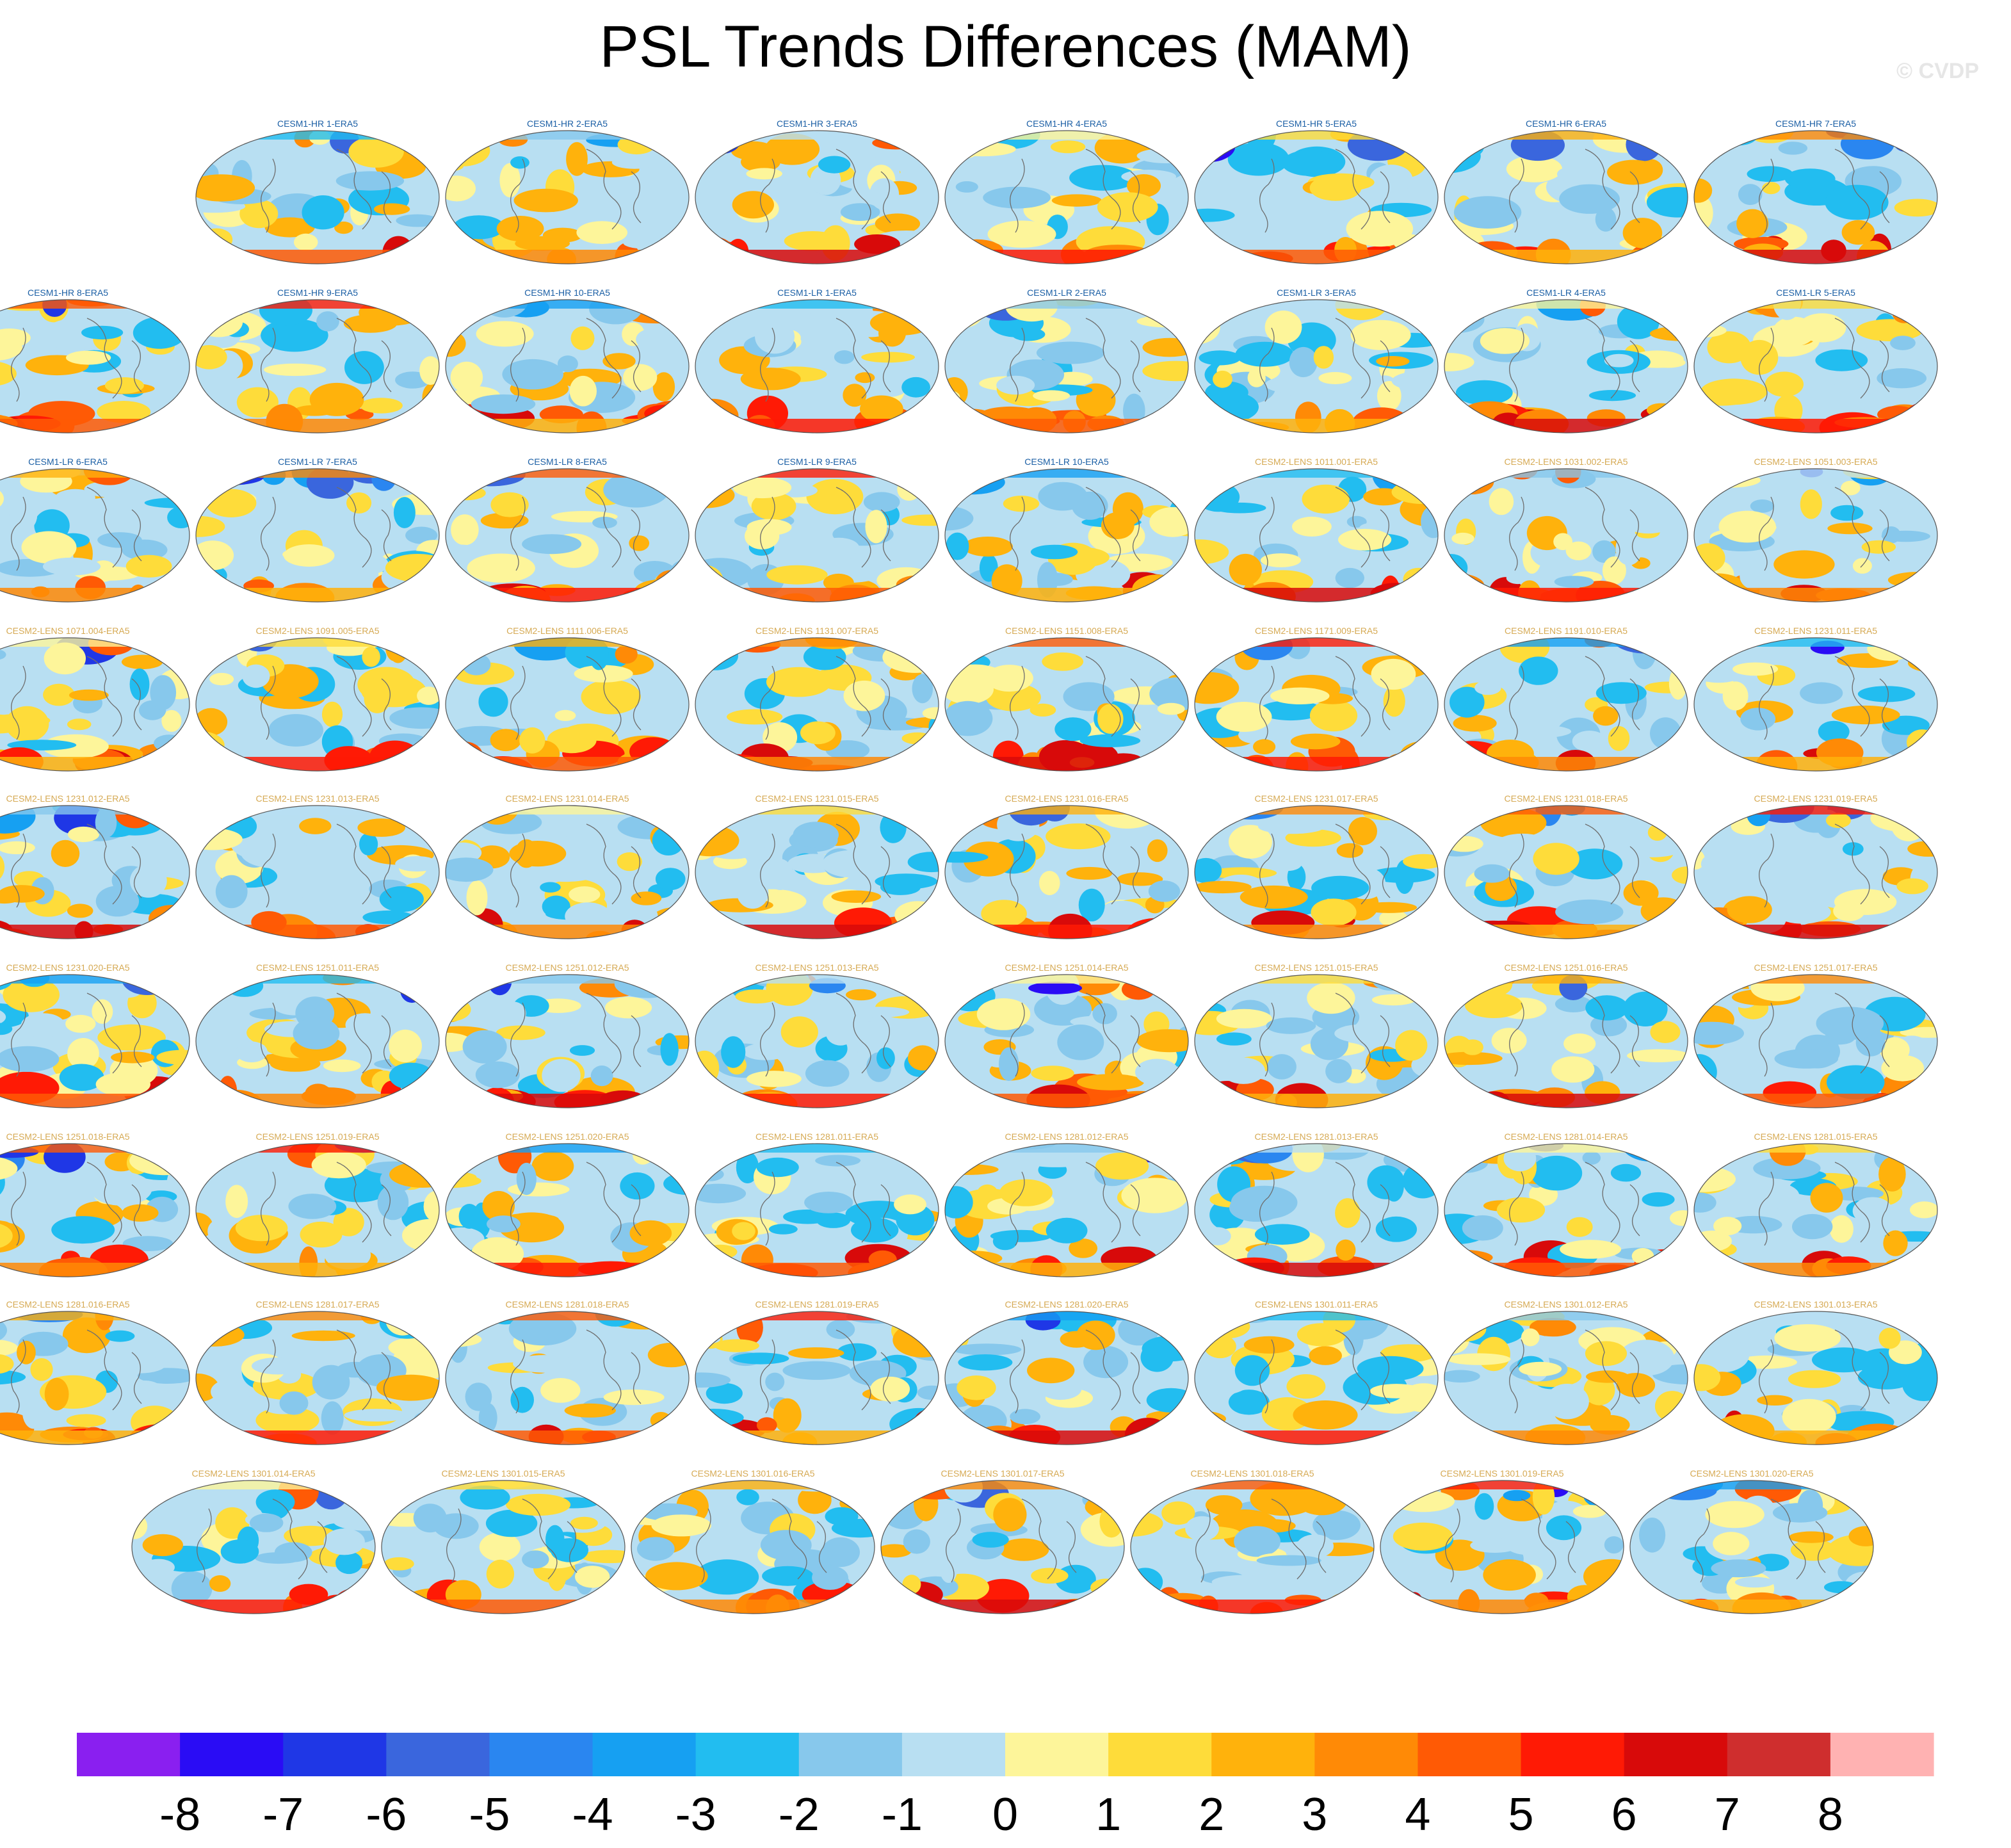  Describe the element at coordinates (317, 462) in the screenshot. I see `panel-label: CESM1-LR 7-ERA5` at that location.